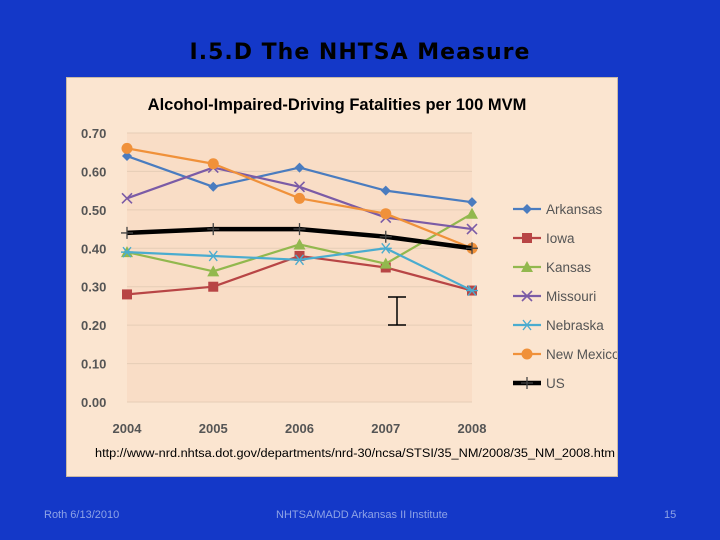 The width and height of the screenshot is (720, 540). What do you see at coordinates (299, 179) in the screenshot?
I see `series-arkansas` at bounding box center [299, 179].